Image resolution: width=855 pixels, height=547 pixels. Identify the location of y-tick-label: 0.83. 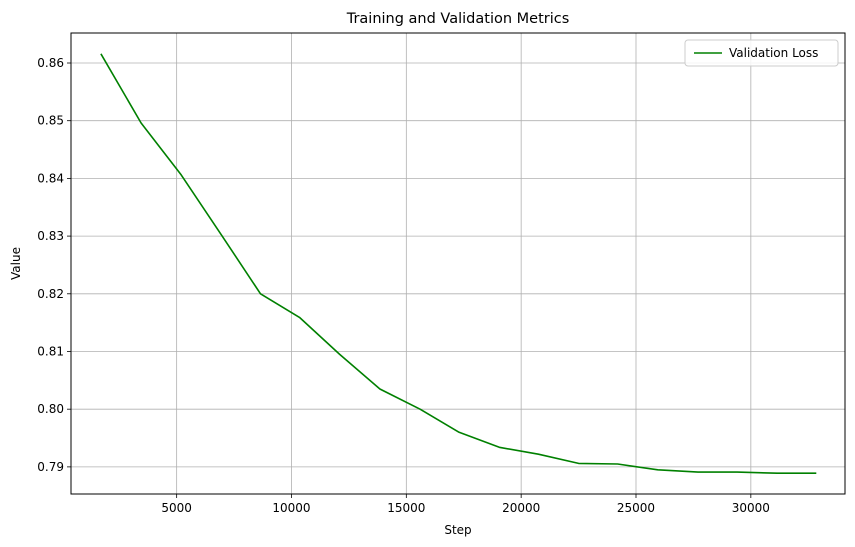
(50, 236).